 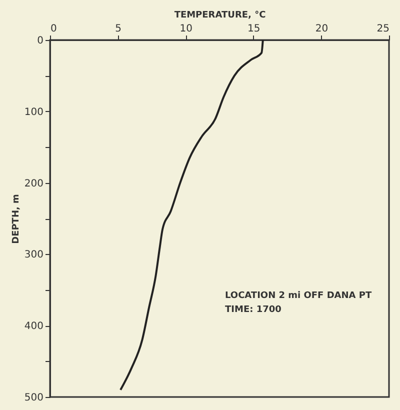 I want to click on x-tick-label: 20, so click(x=321, y=29).